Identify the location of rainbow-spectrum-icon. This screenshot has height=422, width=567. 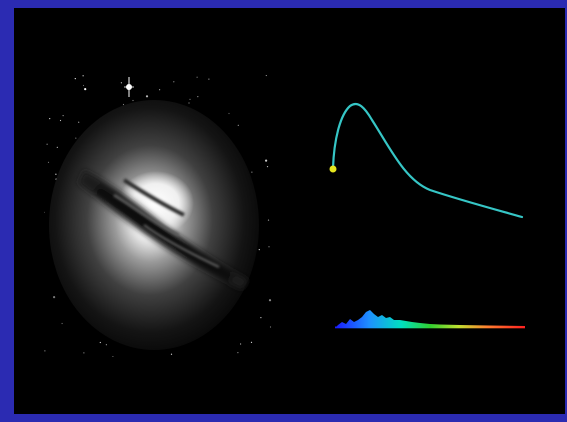
(430, 319).